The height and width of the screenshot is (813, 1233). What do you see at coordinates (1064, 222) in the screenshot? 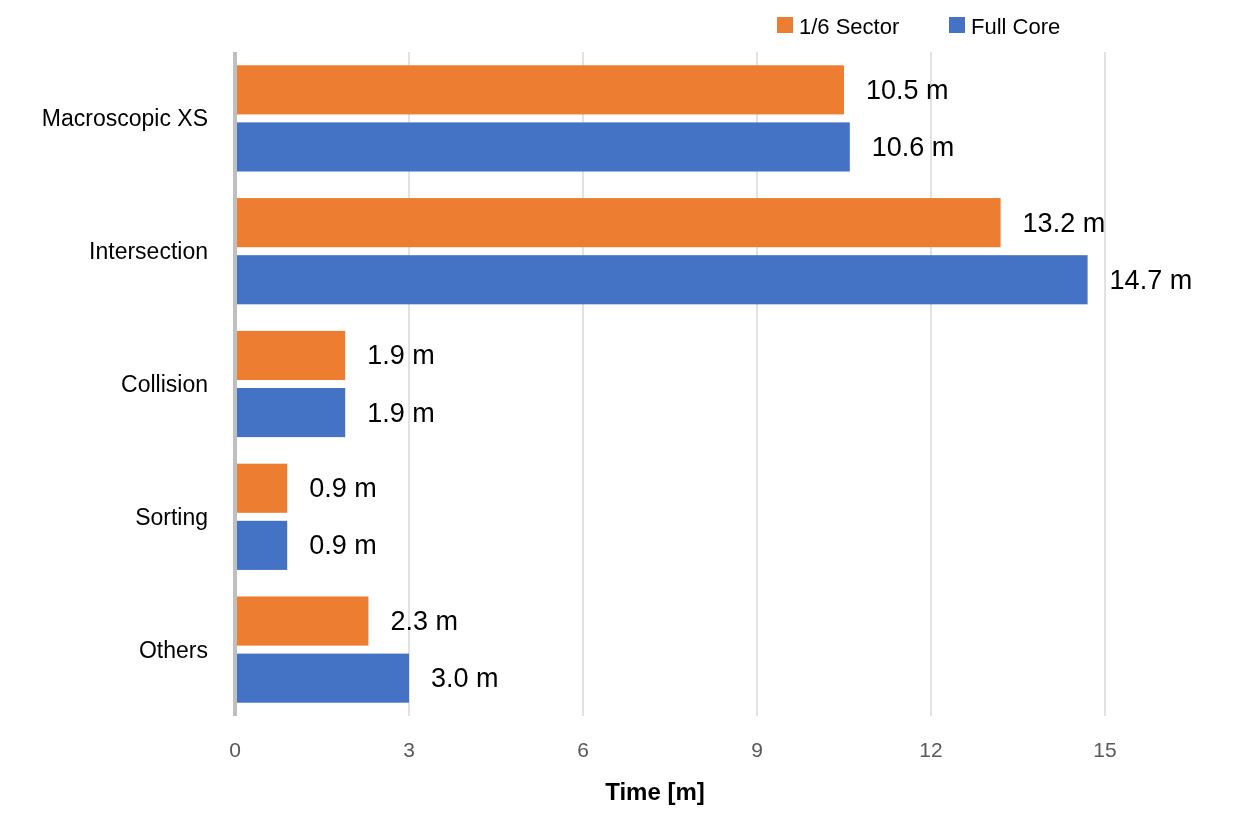
I see `data-label: 13.2 m` at bounding box center [1064, 222].